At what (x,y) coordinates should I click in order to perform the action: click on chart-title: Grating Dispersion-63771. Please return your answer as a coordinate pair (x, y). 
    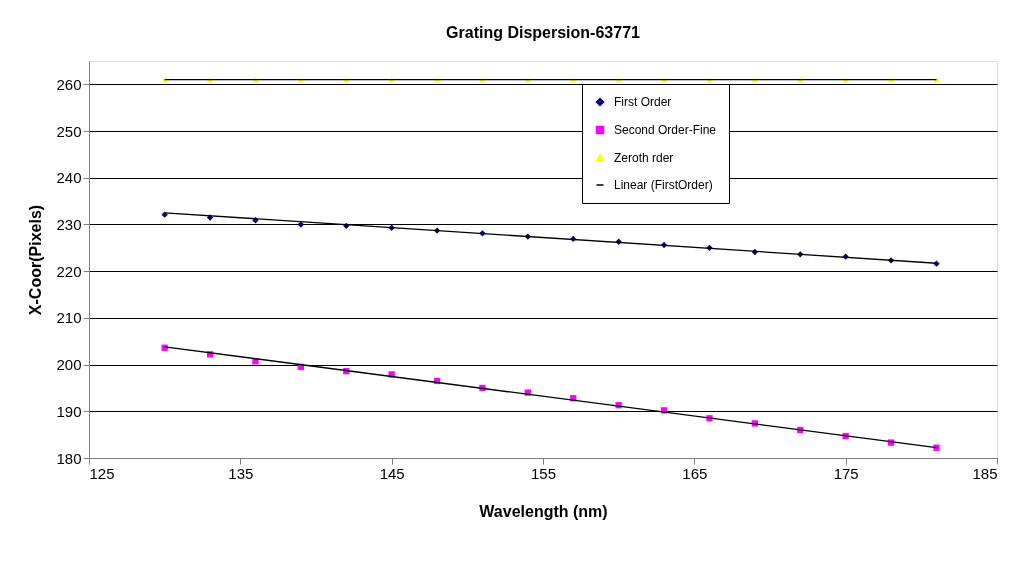
    Looking at the image, I should click on (543, 32).